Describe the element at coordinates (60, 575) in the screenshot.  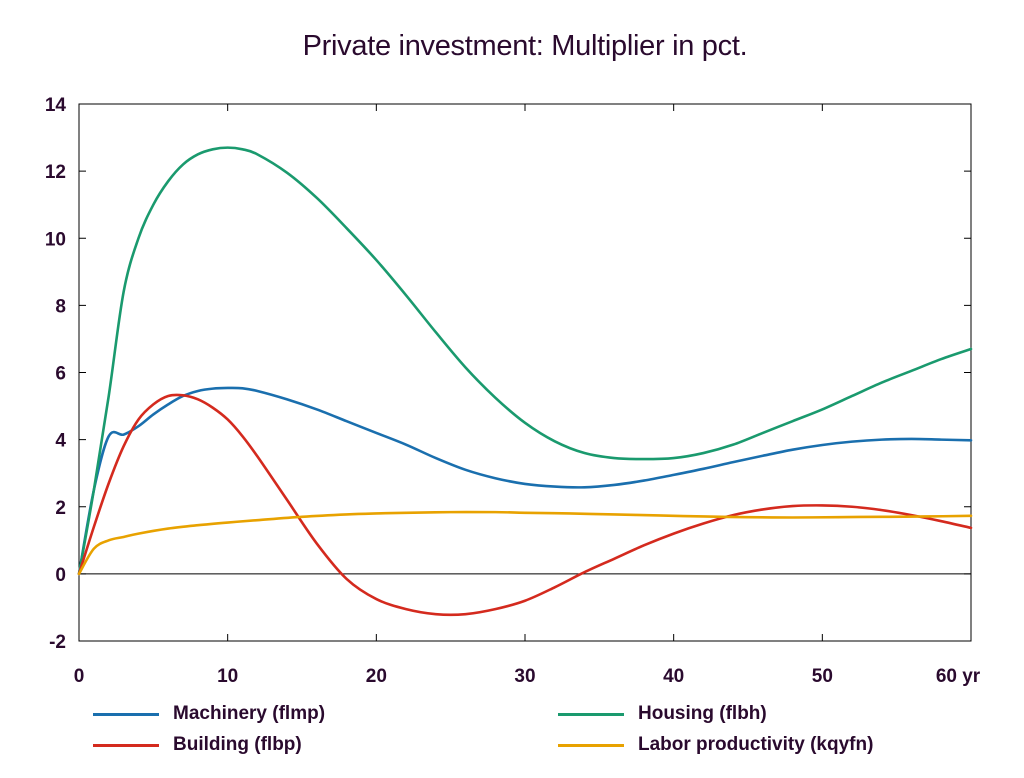
I see `y-tick-label: 0` at that location.